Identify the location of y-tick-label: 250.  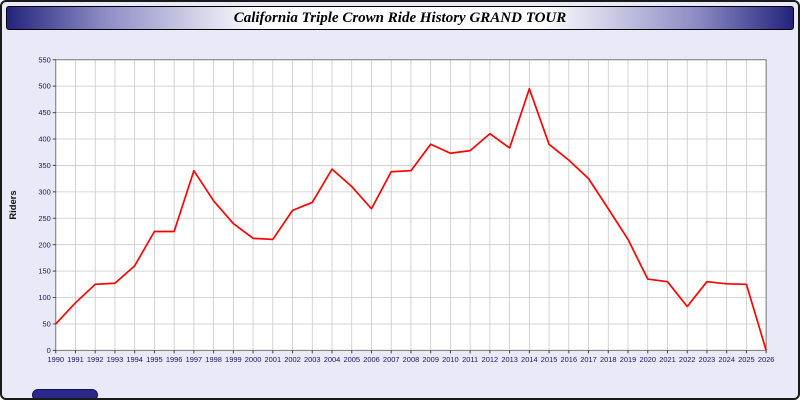
(44, 218).